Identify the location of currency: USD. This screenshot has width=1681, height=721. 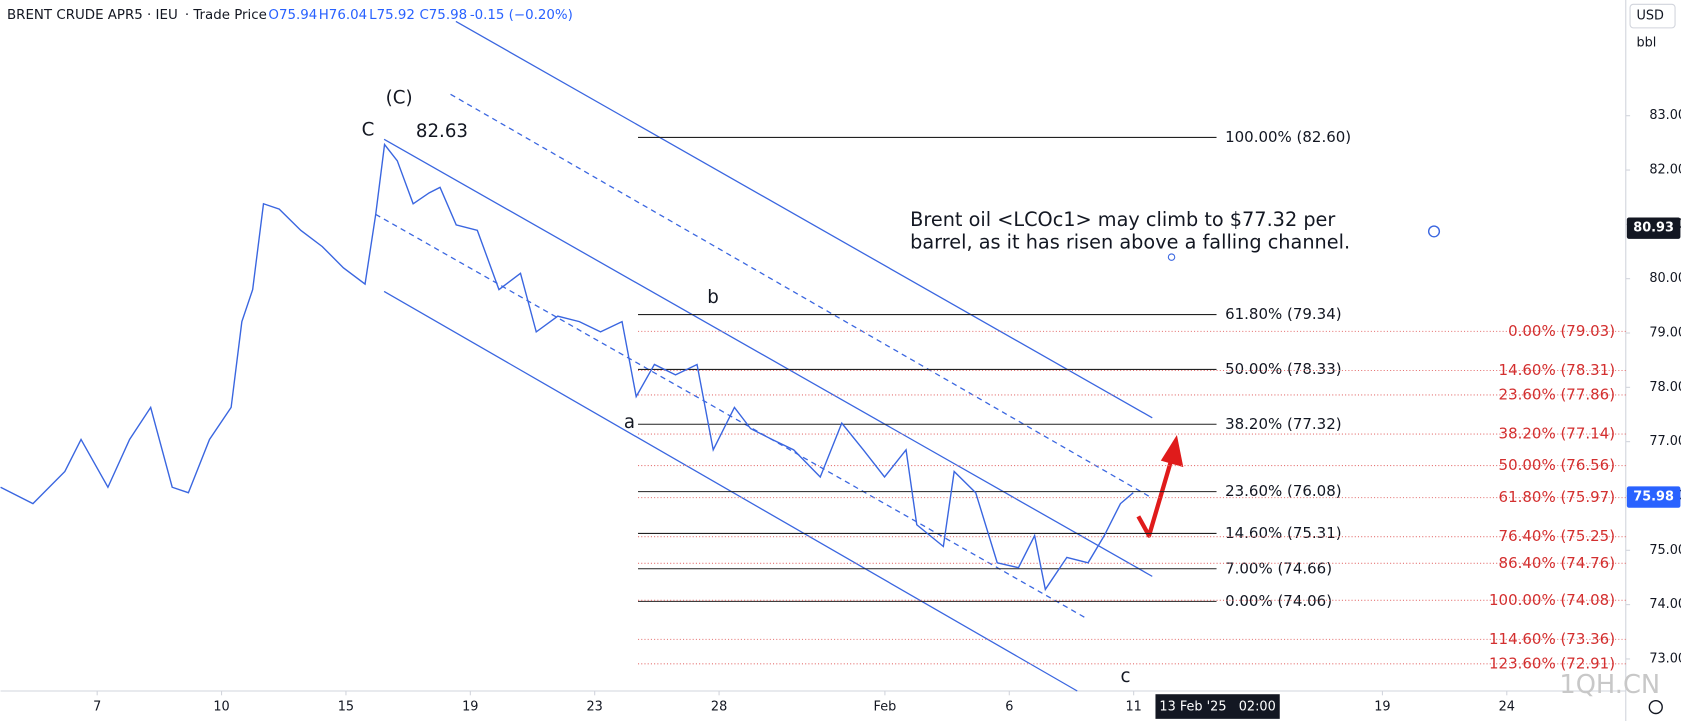
(1650, 16).